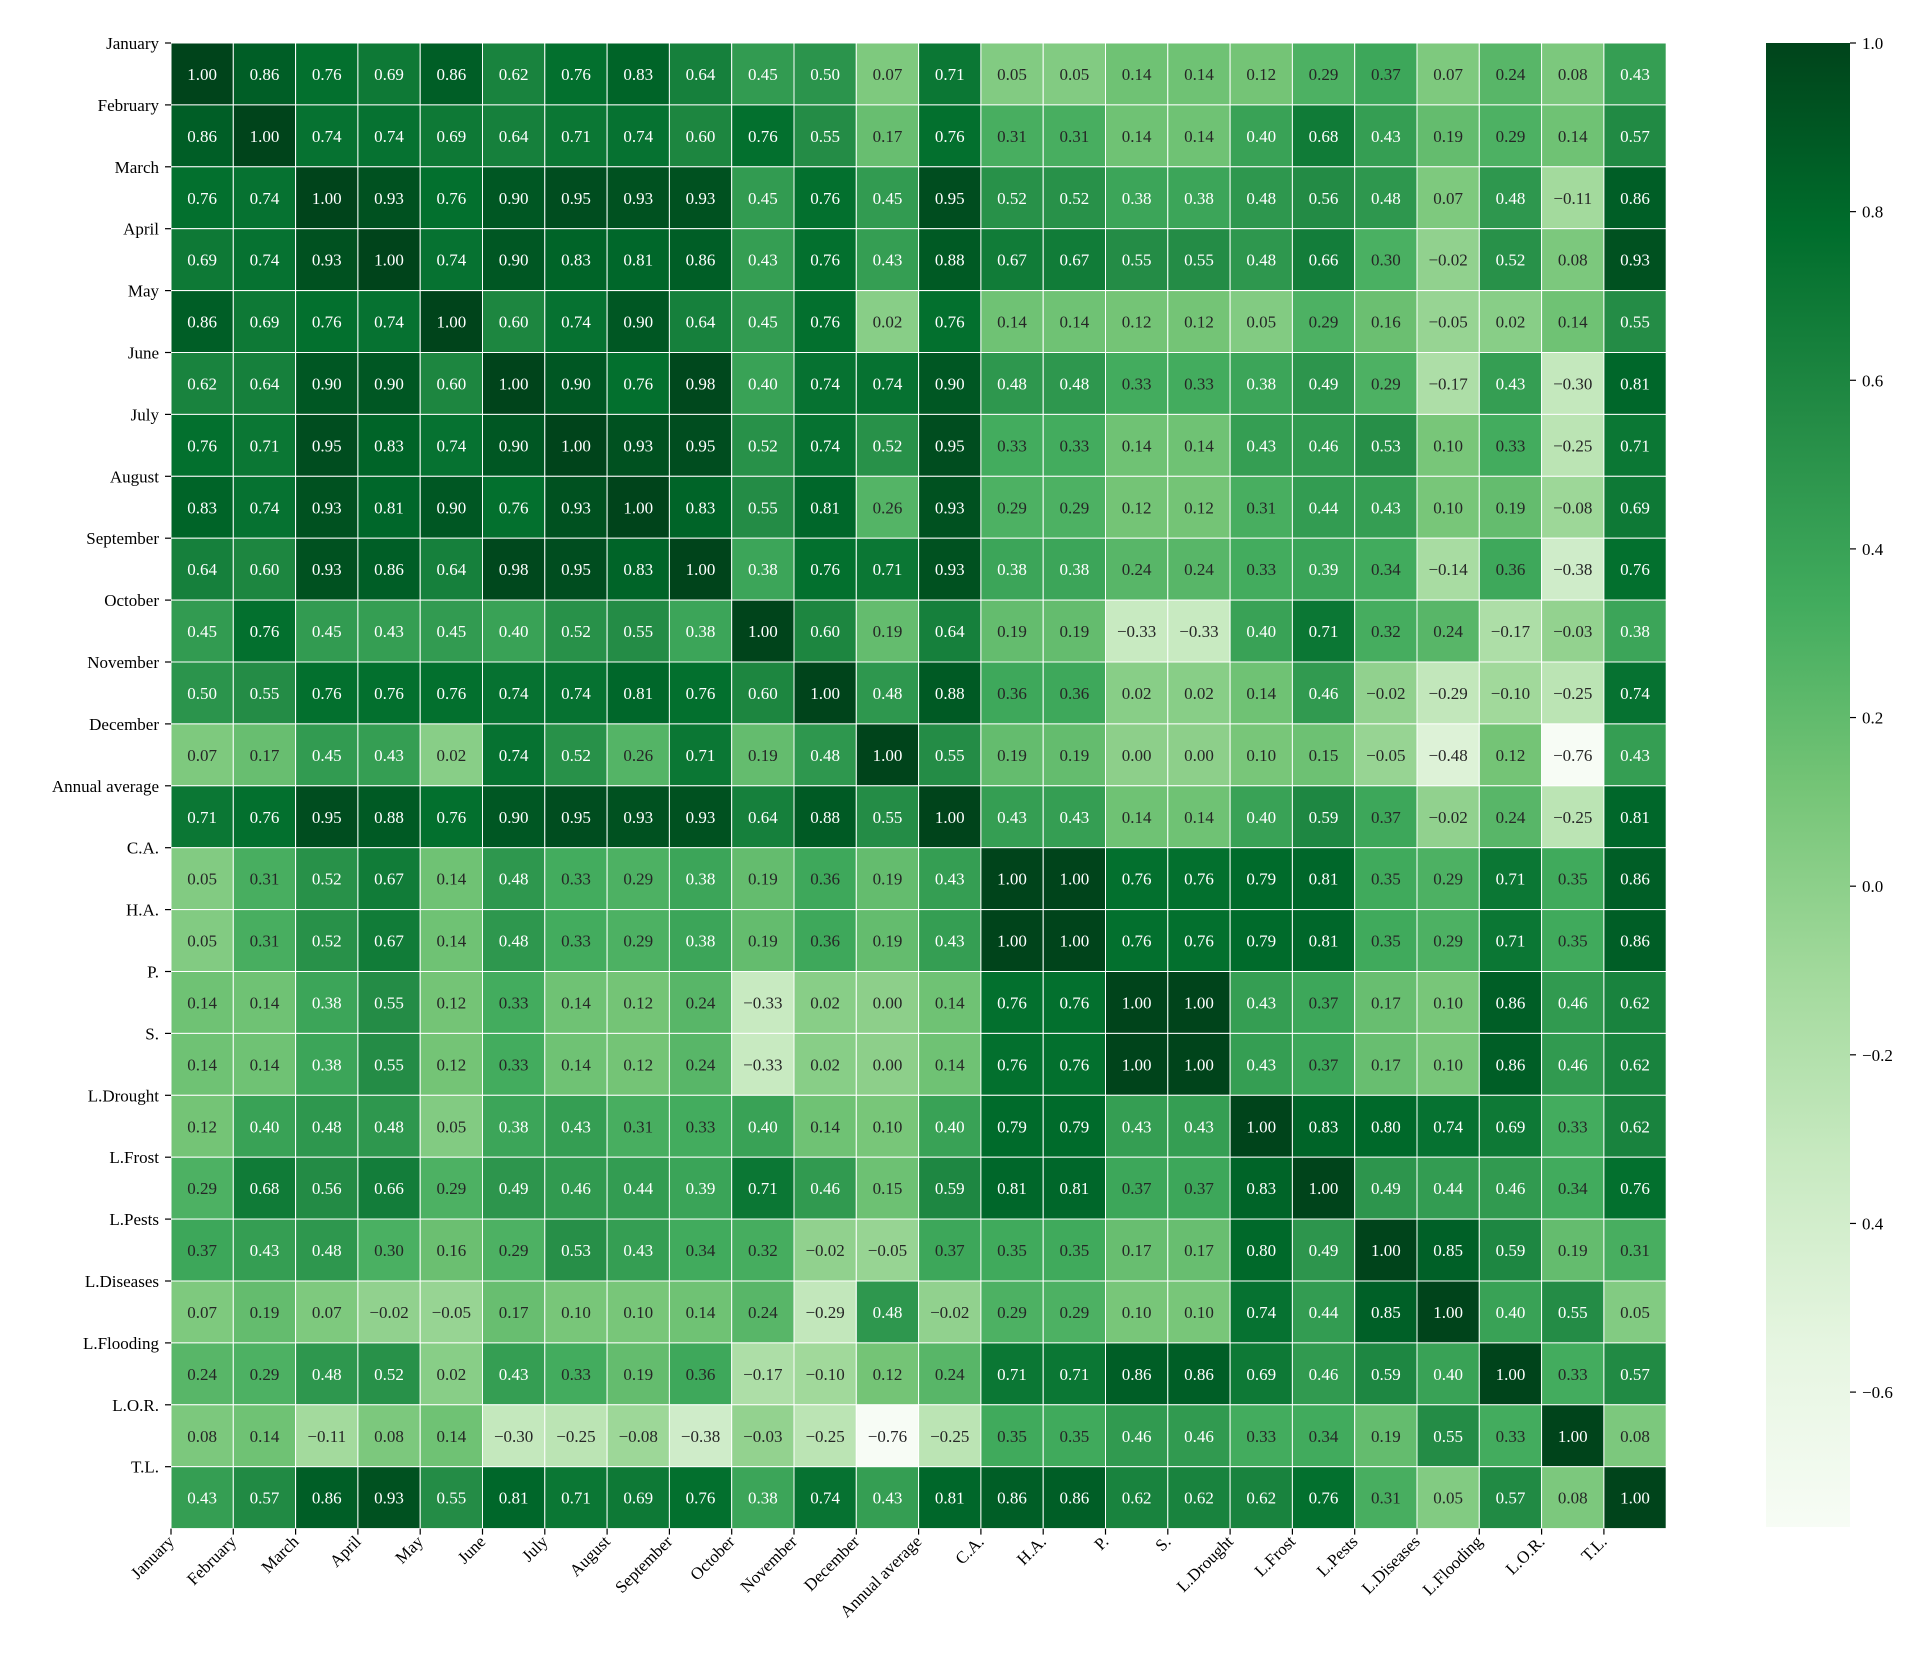  Describe the element at coordinates (132, 43) in the screenshot. I see `y-tick-label: January` at that location.